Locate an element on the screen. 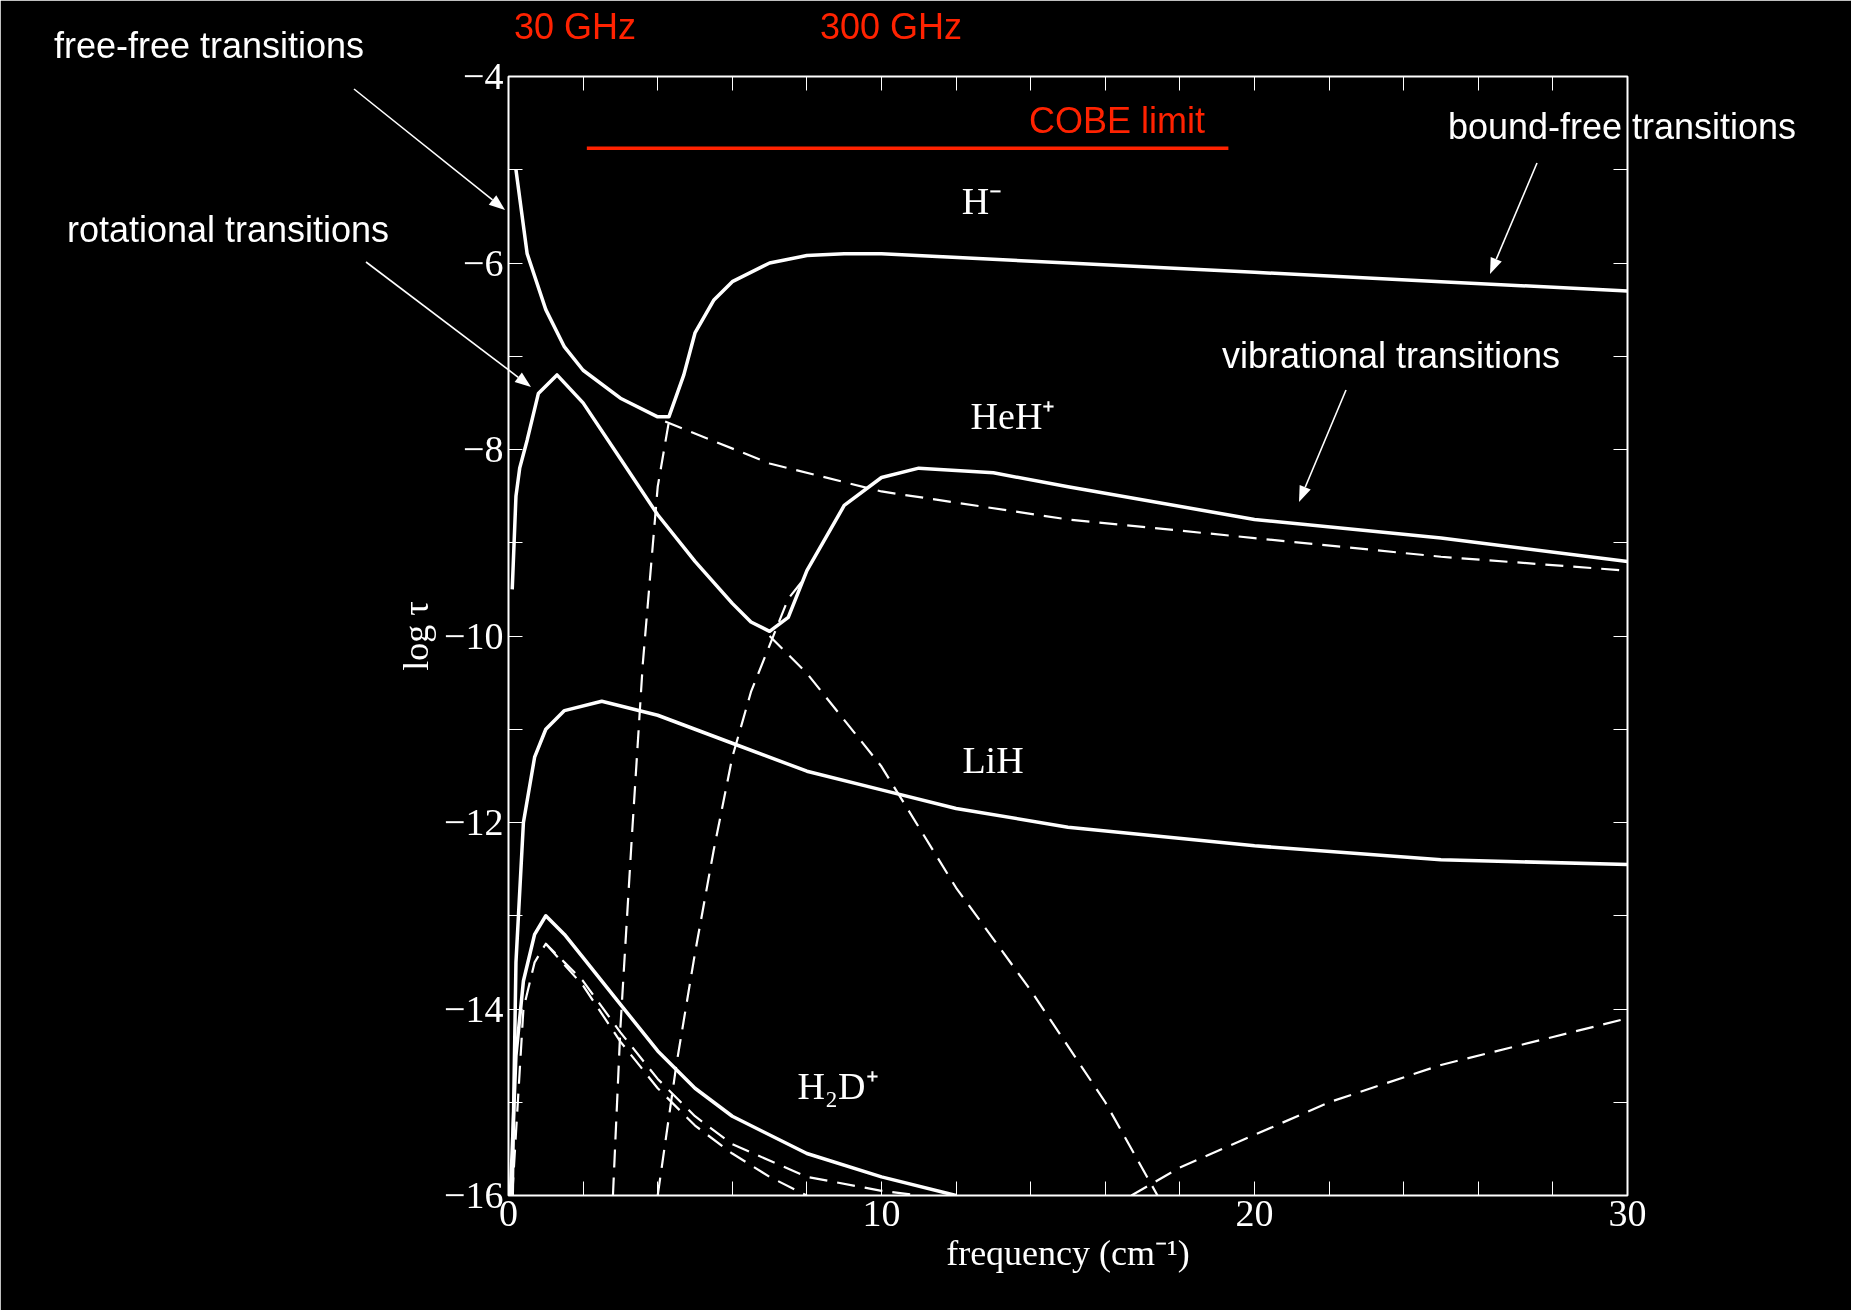 This screenshot has width=1851, height=1310. y-tick-label: −6 is located at coordinates (483, 262).